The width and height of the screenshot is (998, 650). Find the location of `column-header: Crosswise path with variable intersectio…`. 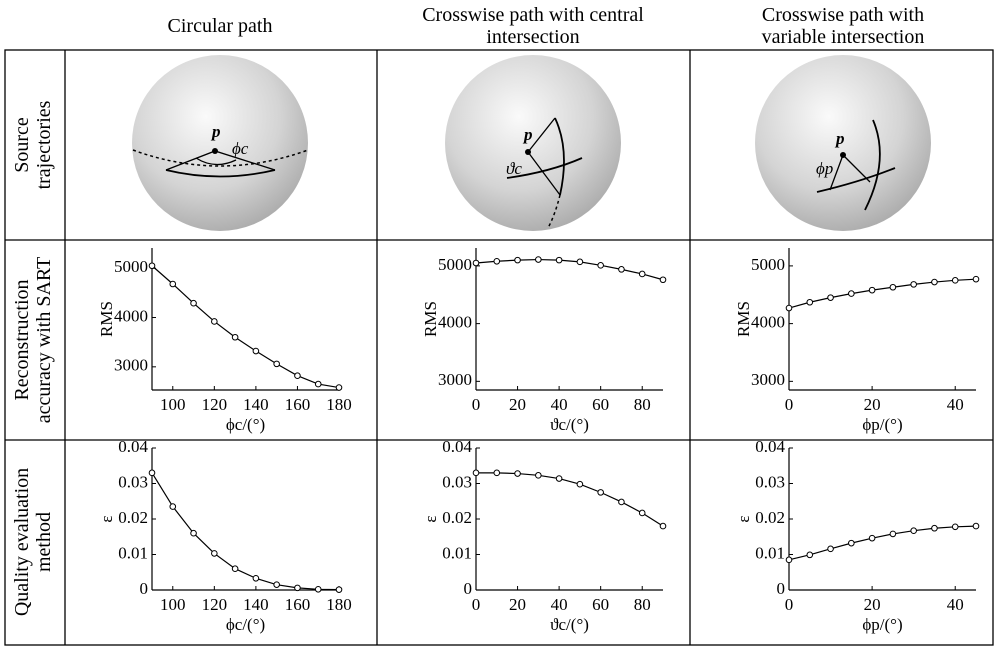

column-header: Crosswise path with variable intersectio… is located at coordinates (843, 26).